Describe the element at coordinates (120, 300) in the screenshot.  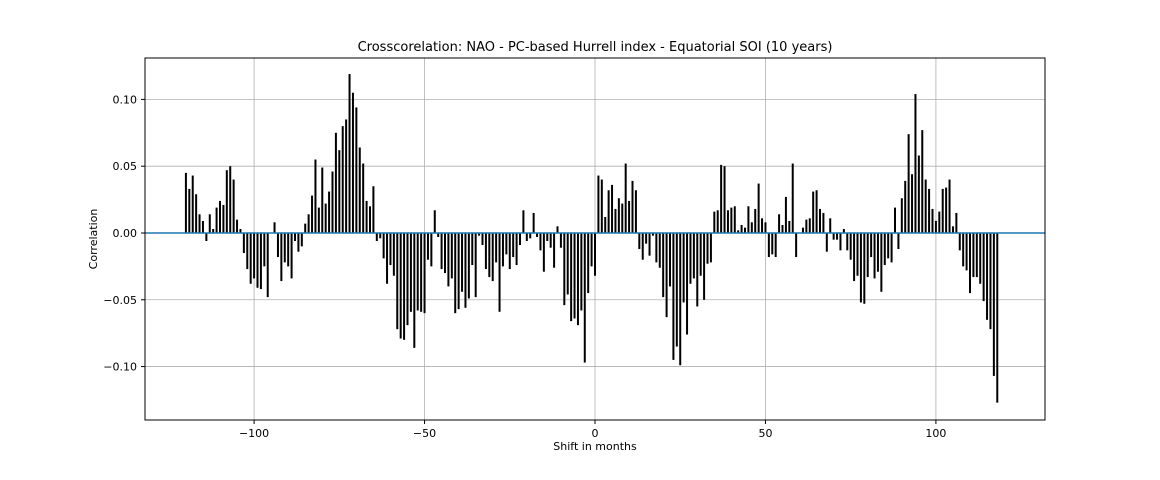
I see `y-tick-label: −0.05` at that location.